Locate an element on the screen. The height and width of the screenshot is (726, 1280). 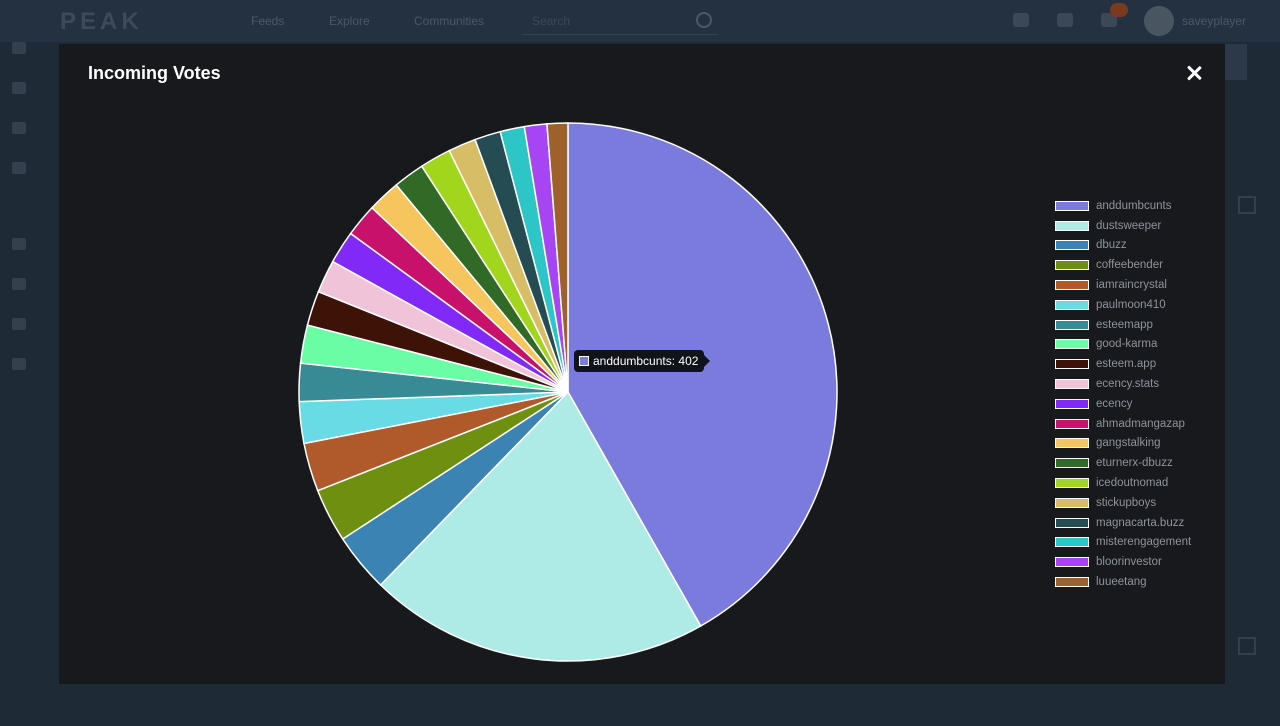
legend-item: gangstalking is located at coordinates (1123, 444).